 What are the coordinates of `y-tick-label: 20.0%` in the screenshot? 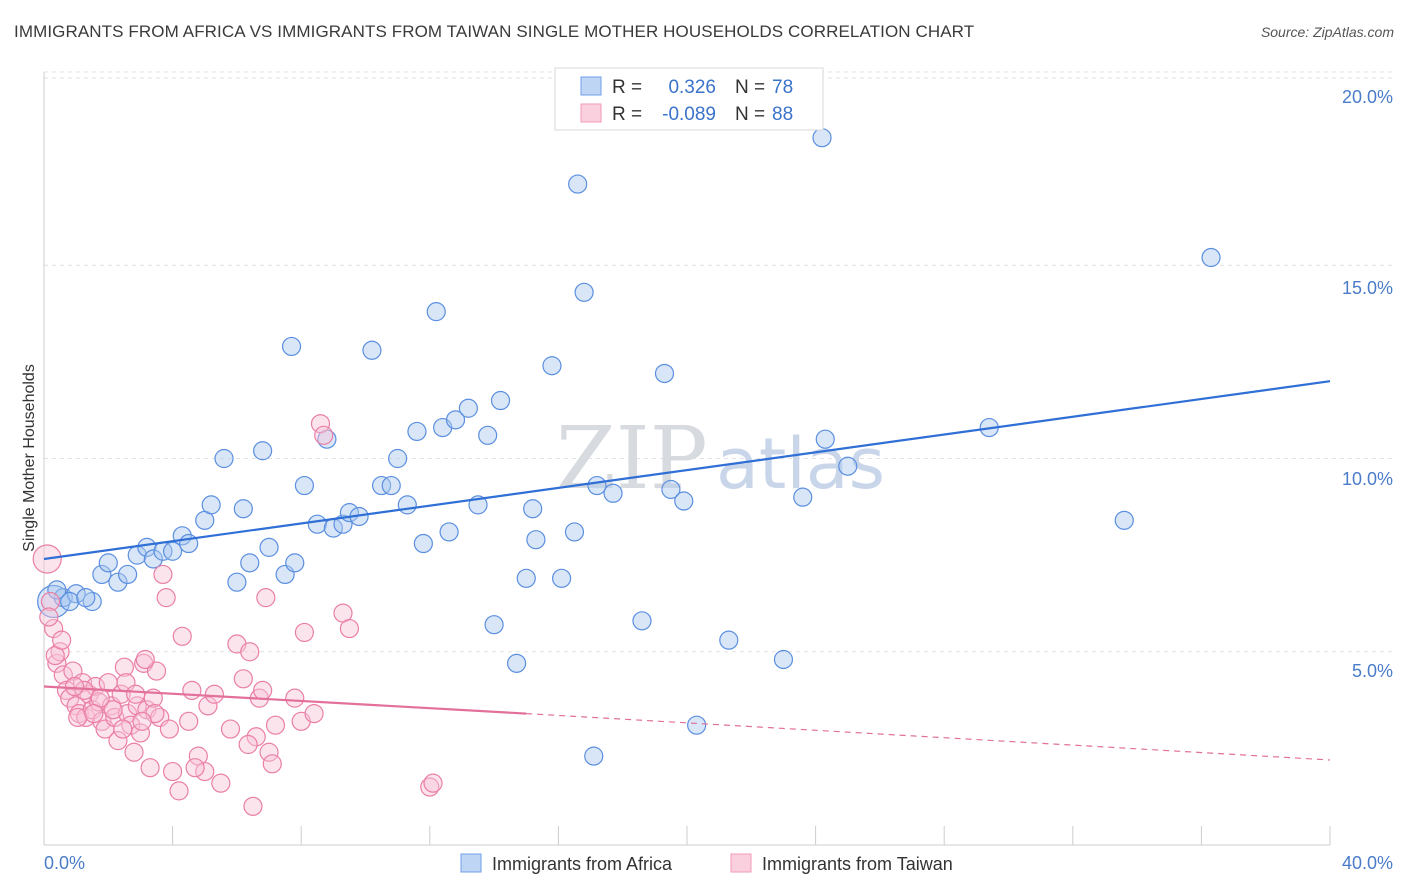 It's located at (1367, 97).